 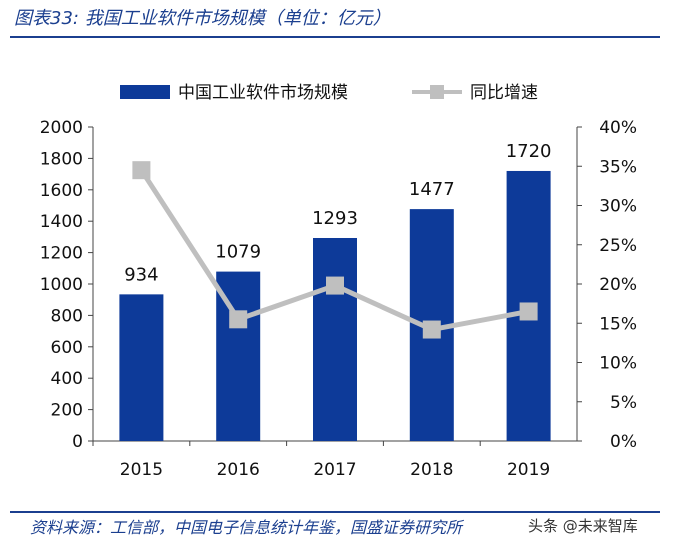 I want to click on right-tick-label: 15%, so click(x=618, y=324).